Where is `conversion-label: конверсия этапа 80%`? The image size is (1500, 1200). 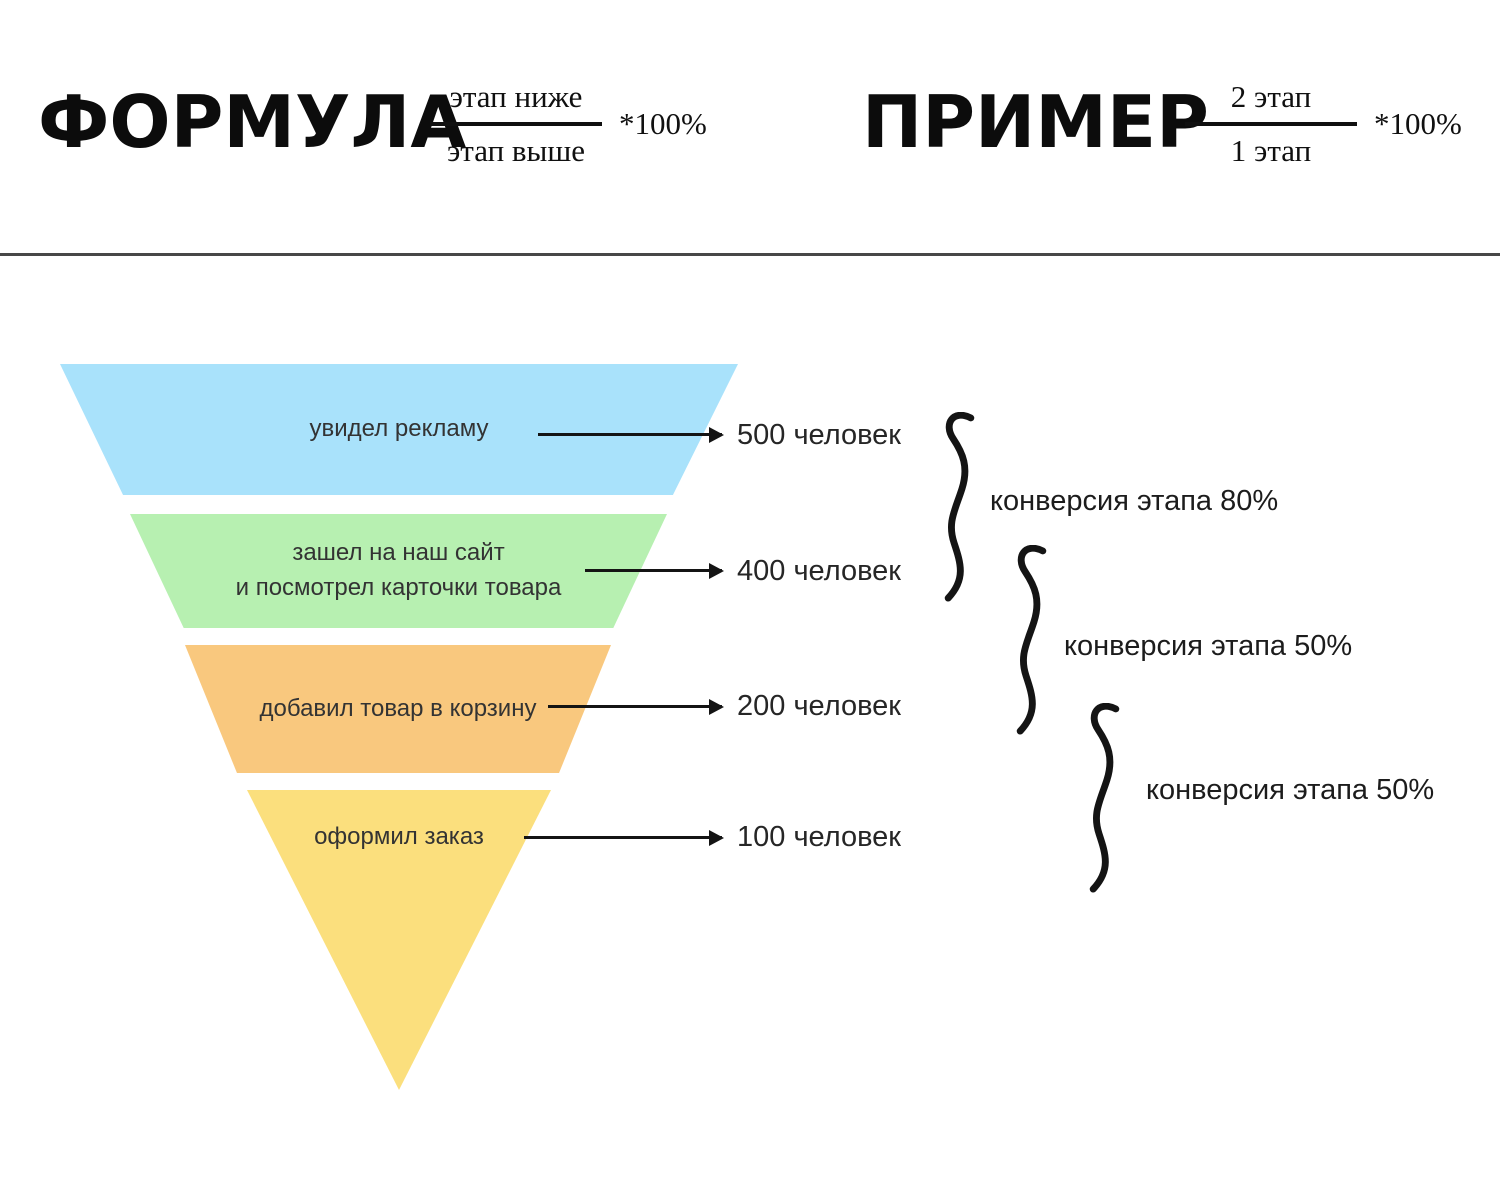 conversion-label: конверсия этапа 80% is located at coordinates (1134, 501).